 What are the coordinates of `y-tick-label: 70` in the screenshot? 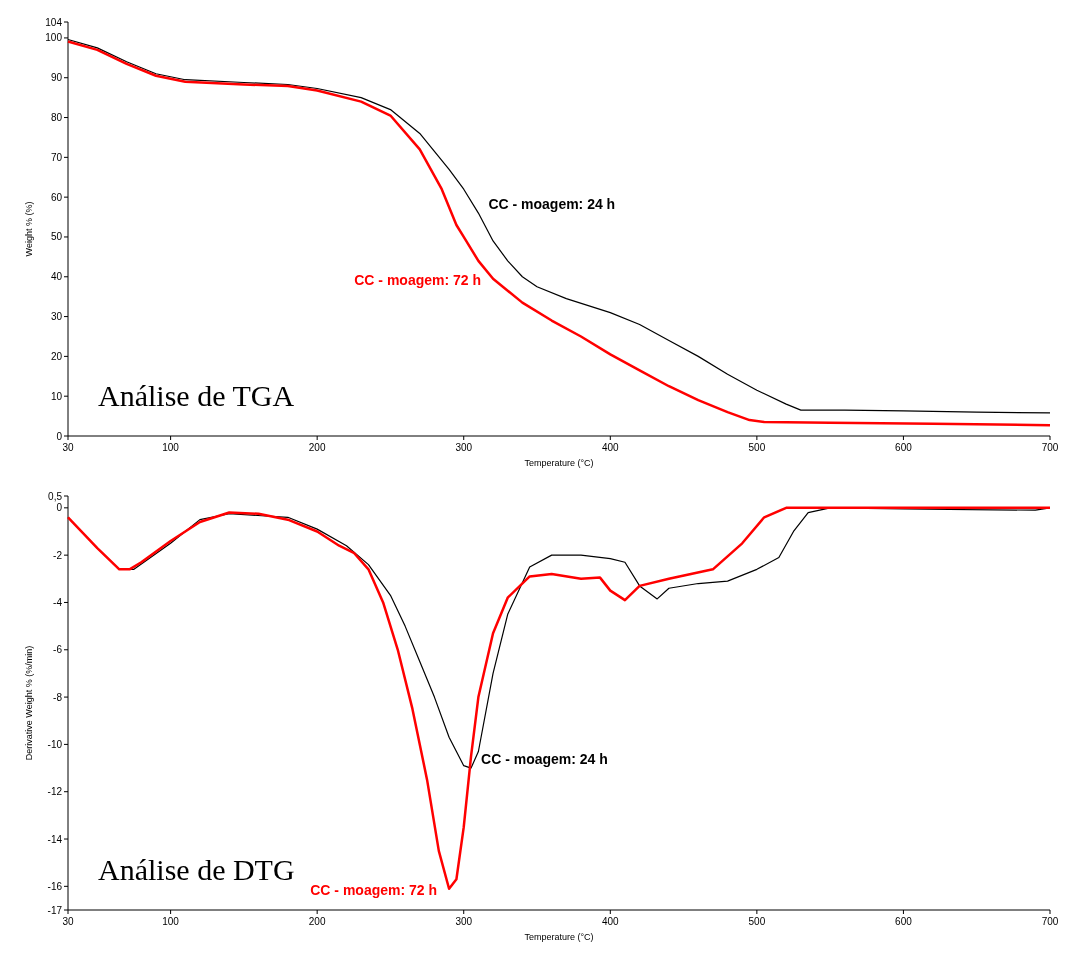 It's located at (56, 157).